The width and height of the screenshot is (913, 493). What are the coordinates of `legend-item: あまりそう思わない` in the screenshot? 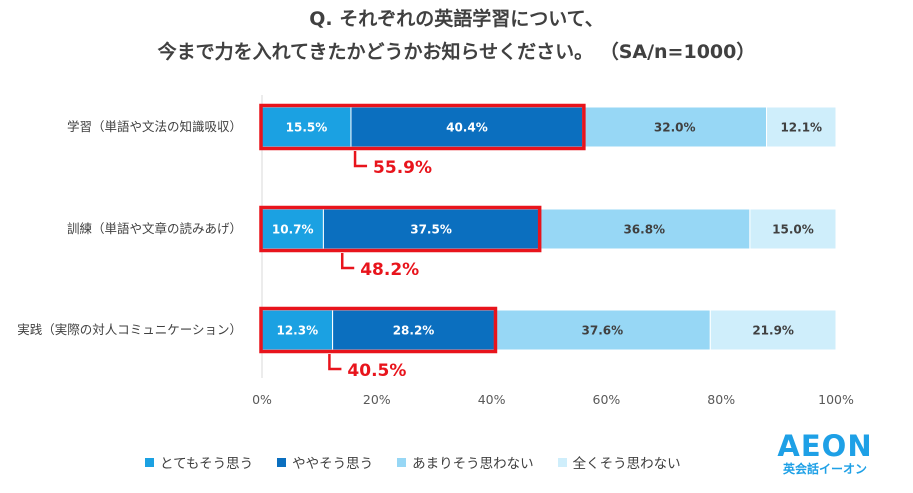 It's located at (465, 462).